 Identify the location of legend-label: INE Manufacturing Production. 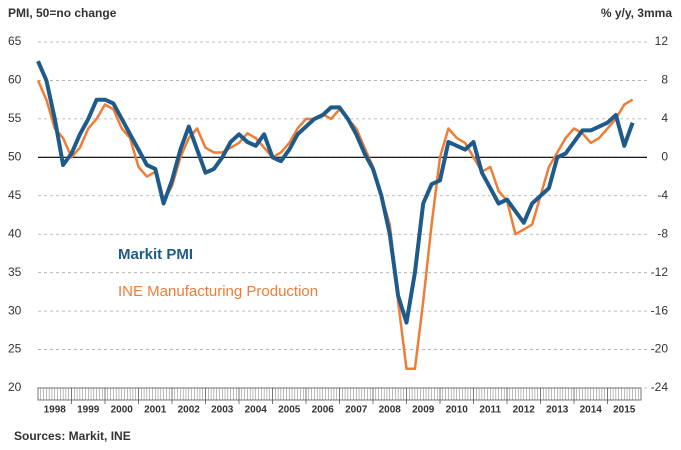
(218, 291).